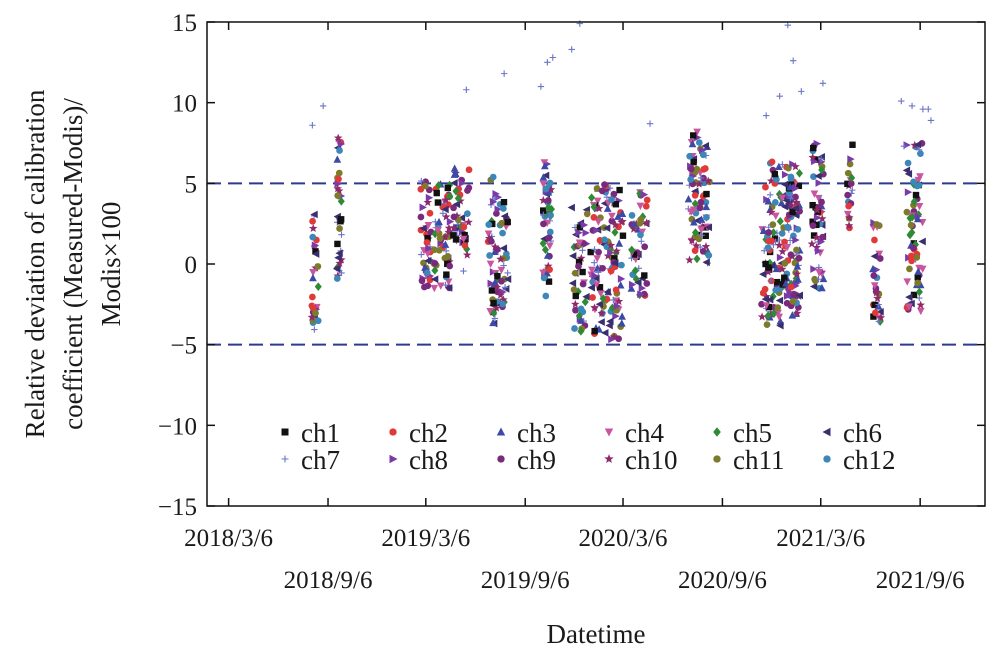 This screenshot has width=1000, height=658. What do you see at coordinates (609, 458) in the screenshot?
I see `legend-marker-ch10` at bounding box center [609, 458].